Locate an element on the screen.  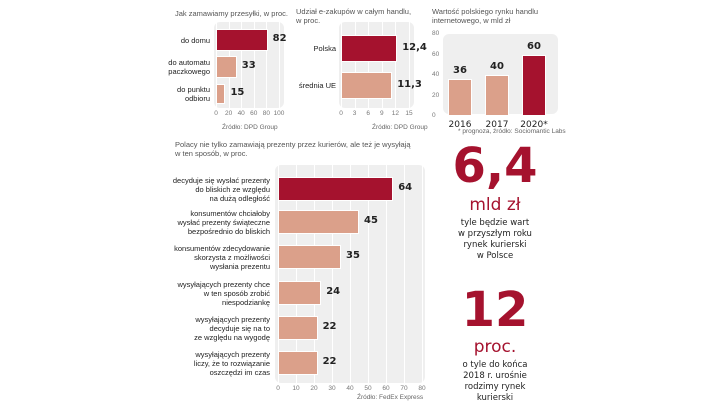
category-label: do domu is located at coordinates (195, 40).